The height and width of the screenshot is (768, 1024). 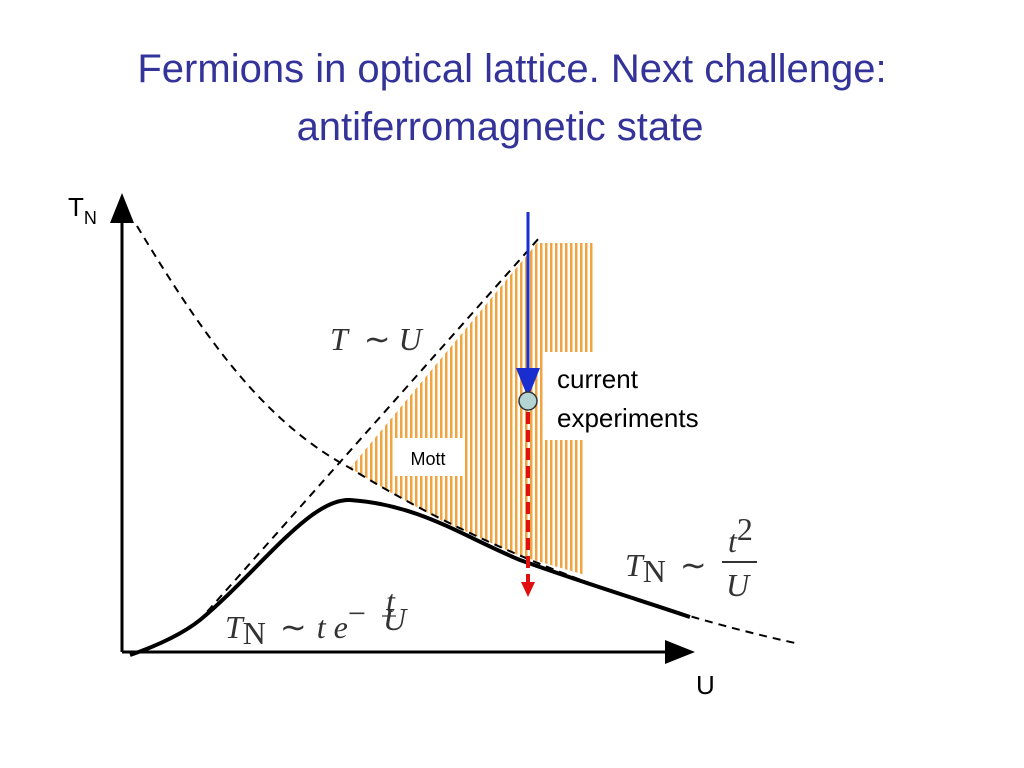 I want to click on x-axis-label: U, so click(x=705, y=685).